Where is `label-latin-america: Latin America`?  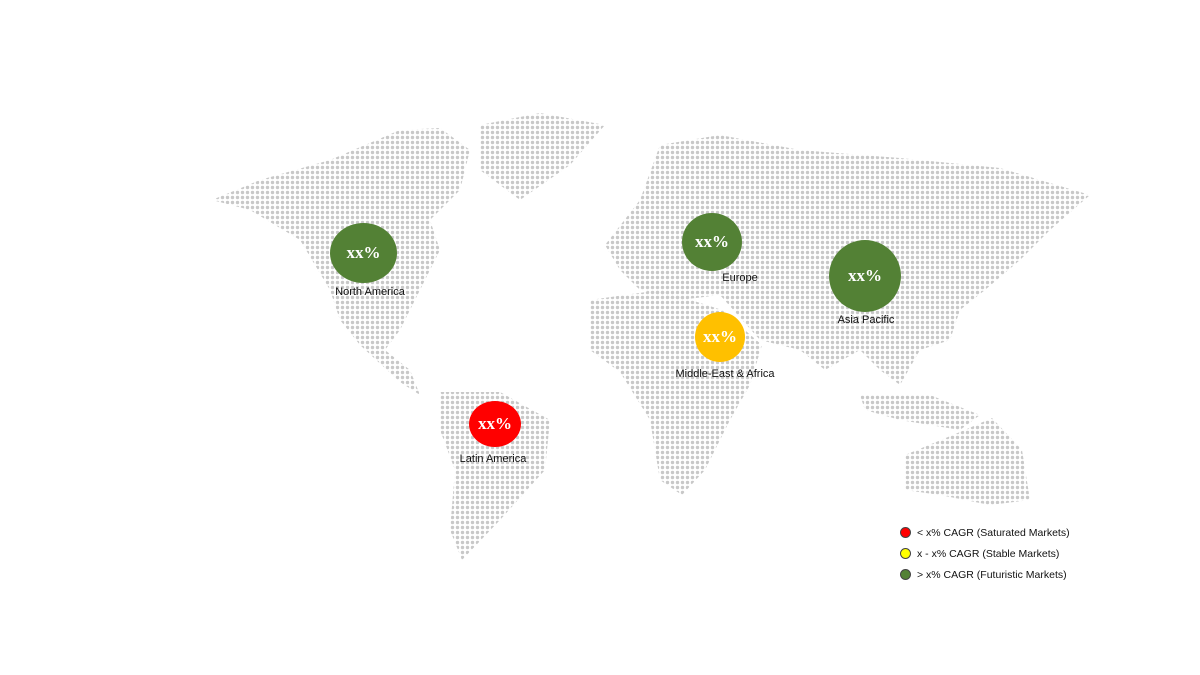
label-latin-america: Latin America is located at coordinates (493, 459).